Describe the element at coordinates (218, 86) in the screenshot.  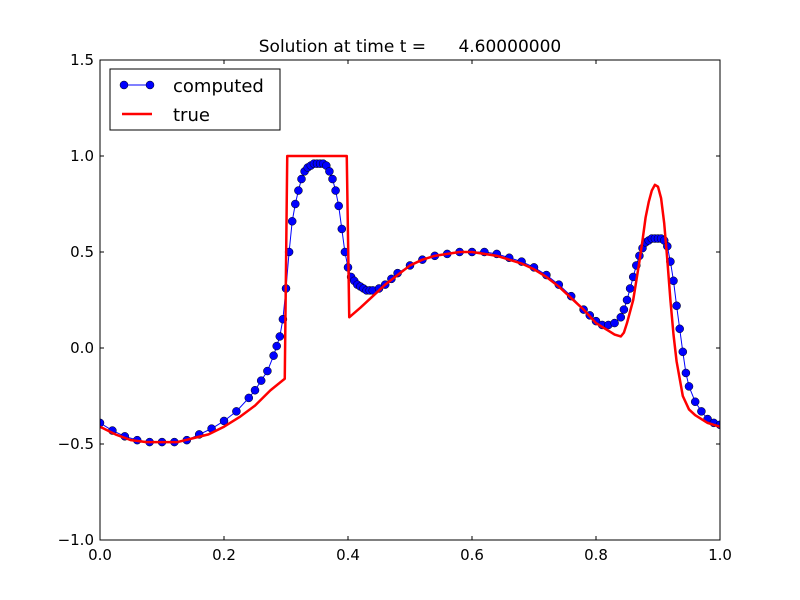
I see `legend-computed-label: computed` at that location.